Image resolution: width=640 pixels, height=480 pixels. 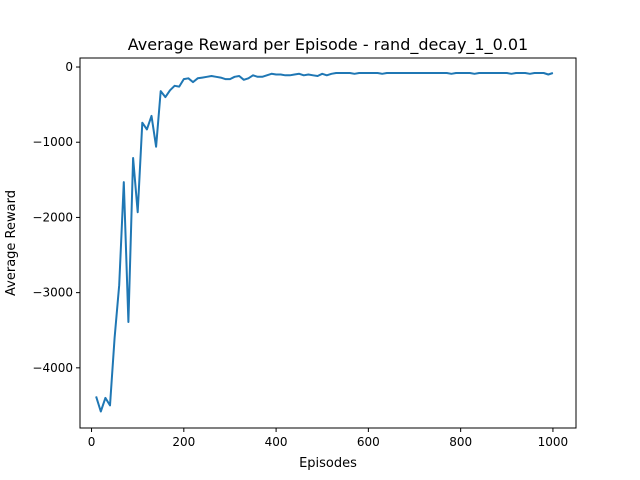 What do you see at coordinates (52, 293) in the screenshot?
I see `y-tick-label: −3000` at bounding box center [52, 293].